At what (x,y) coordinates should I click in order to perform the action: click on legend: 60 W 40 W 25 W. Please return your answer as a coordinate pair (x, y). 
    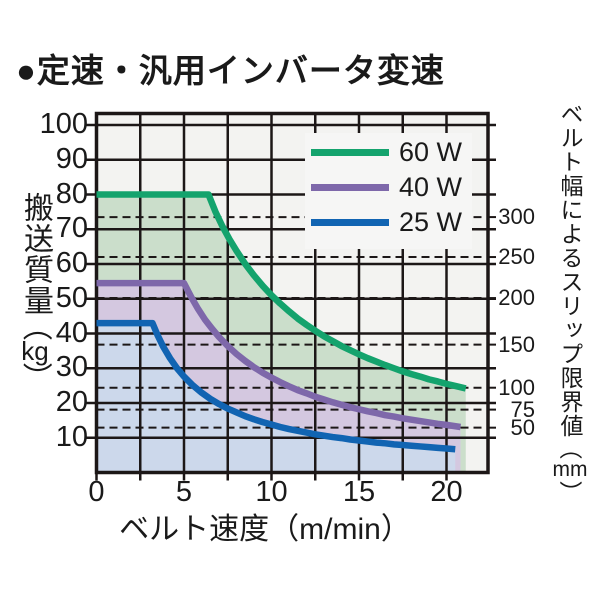
    Looking at the image, I should click on (388, 191).